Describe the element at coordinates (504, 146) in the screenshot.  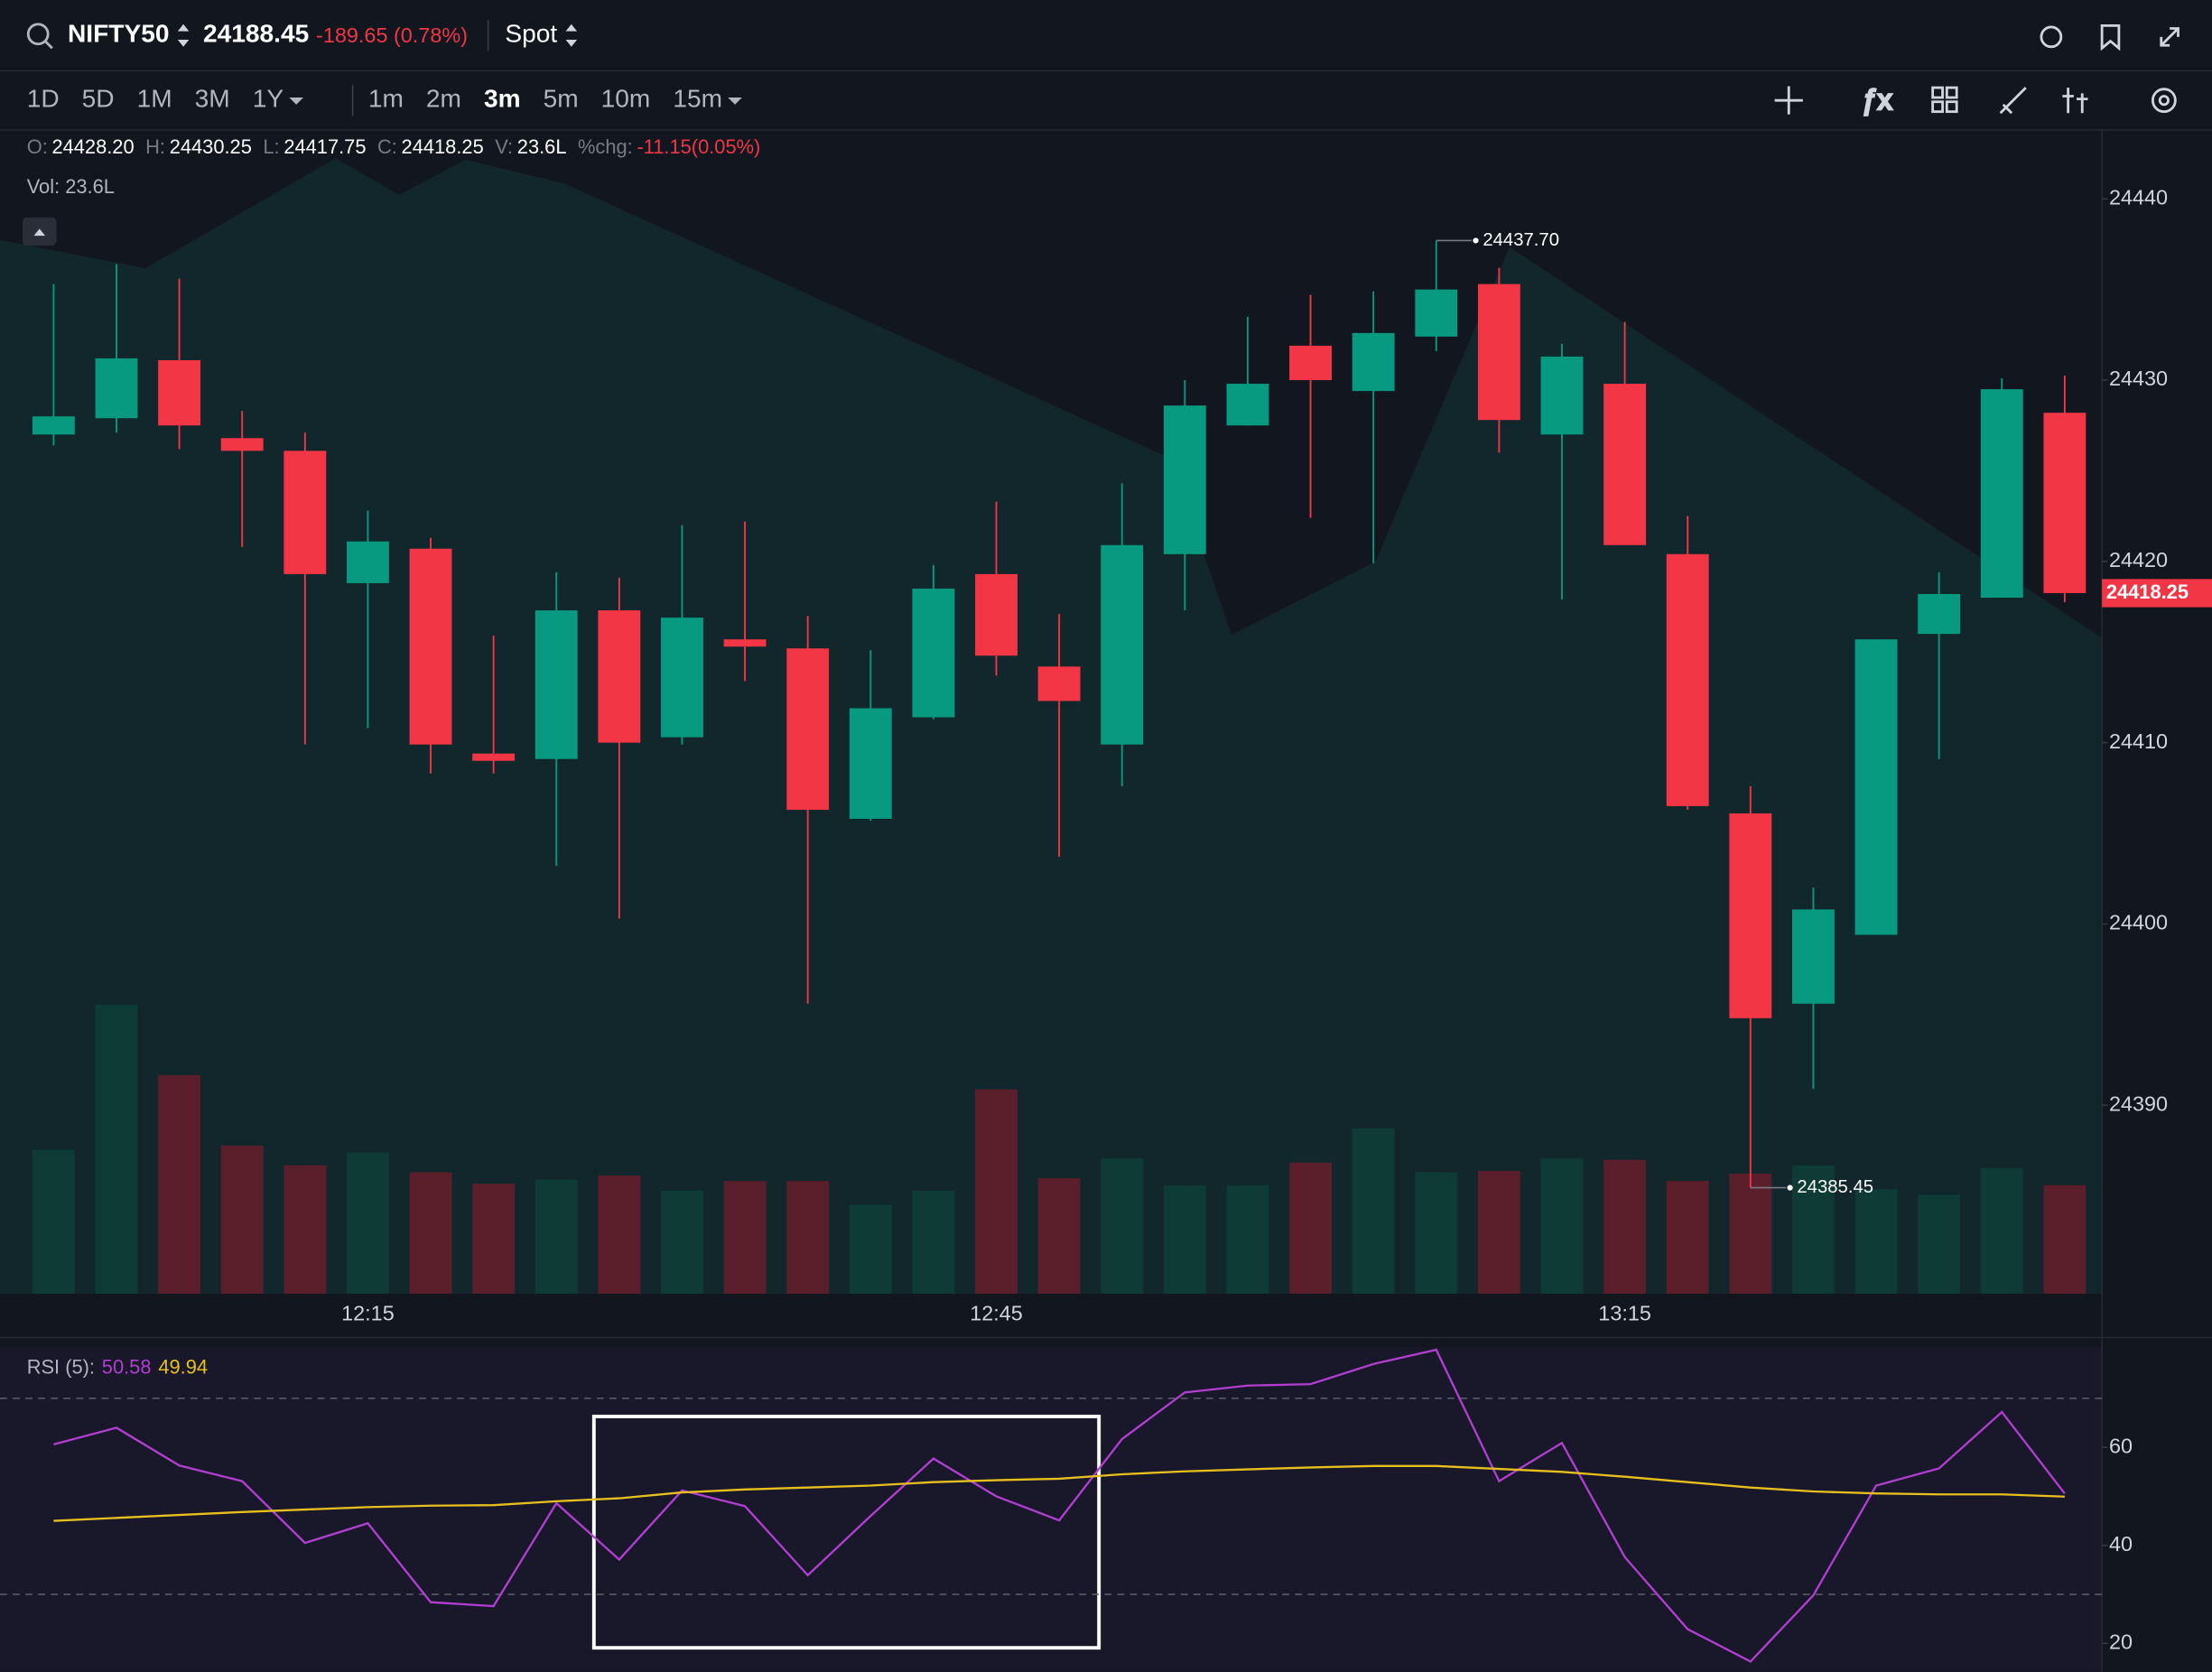
I see `ohlc-key: V:` at that location.